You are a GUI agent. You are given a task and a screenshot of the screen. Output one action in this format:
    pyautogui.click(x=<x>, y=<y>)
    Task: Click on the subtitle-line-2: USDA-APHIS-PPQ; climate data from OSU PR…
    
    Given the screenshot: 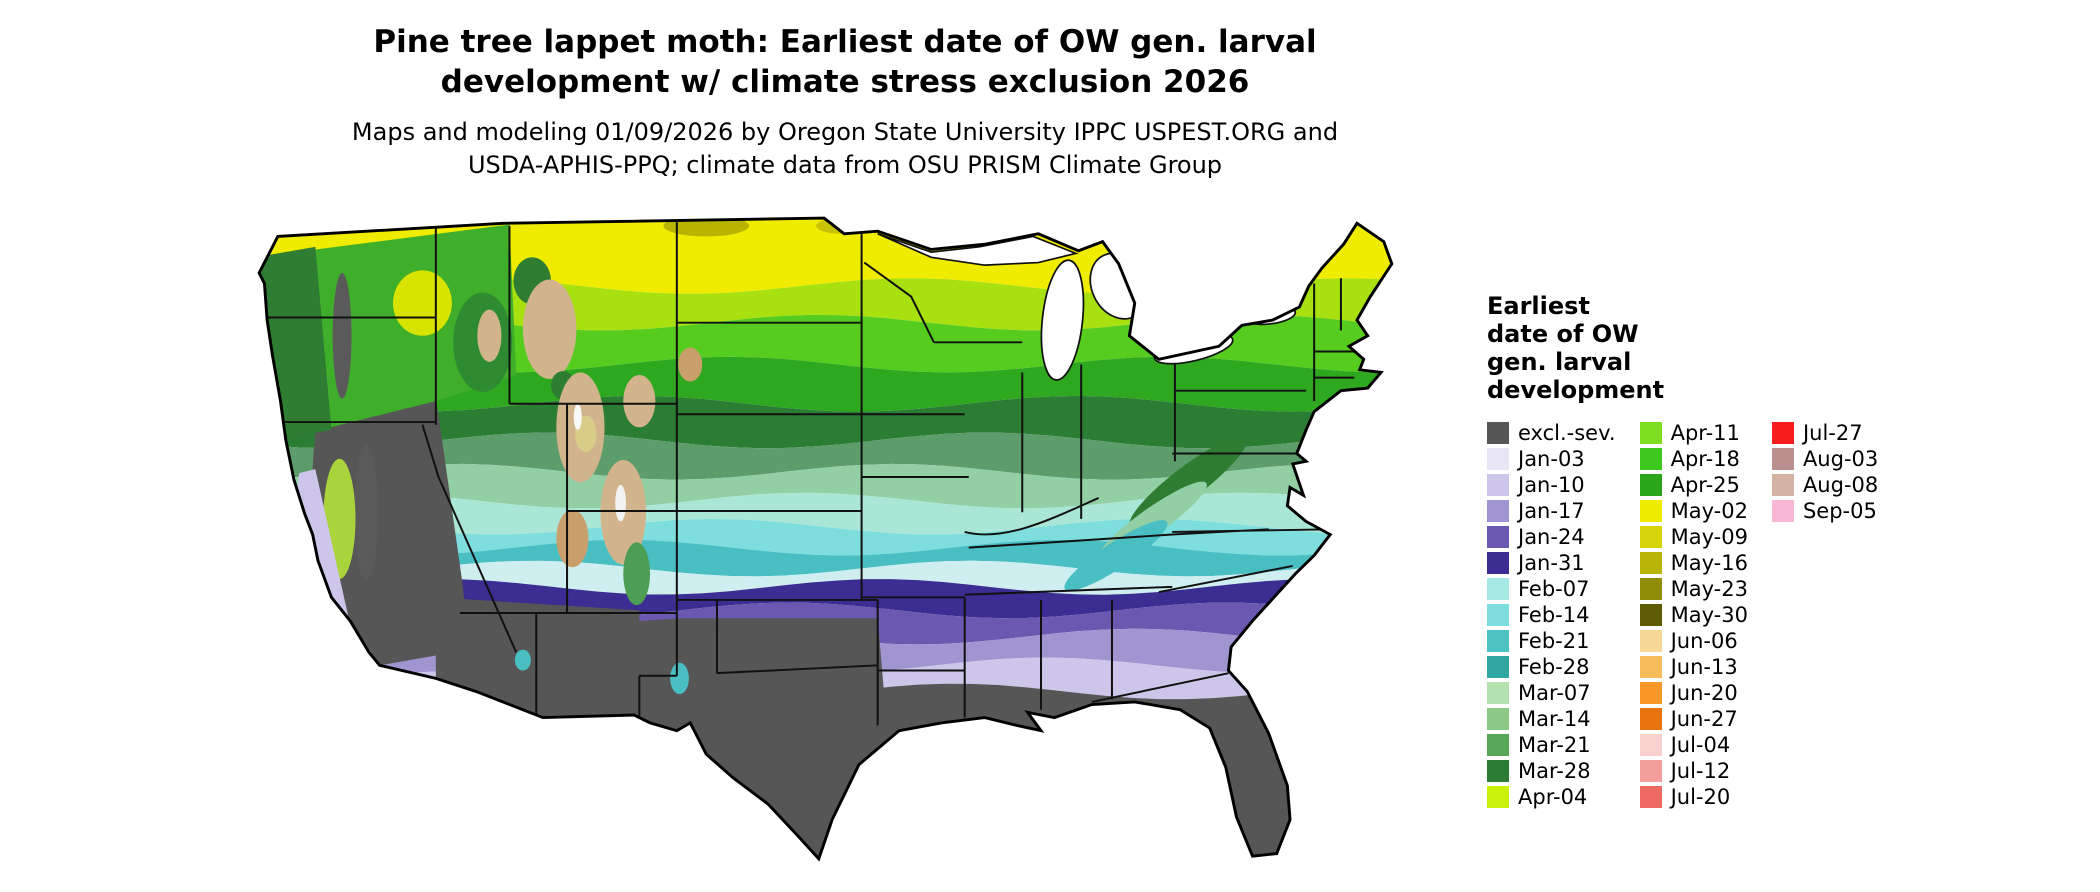 What is the action you would take?
    pyautogui.click(x=845, y=165)
    